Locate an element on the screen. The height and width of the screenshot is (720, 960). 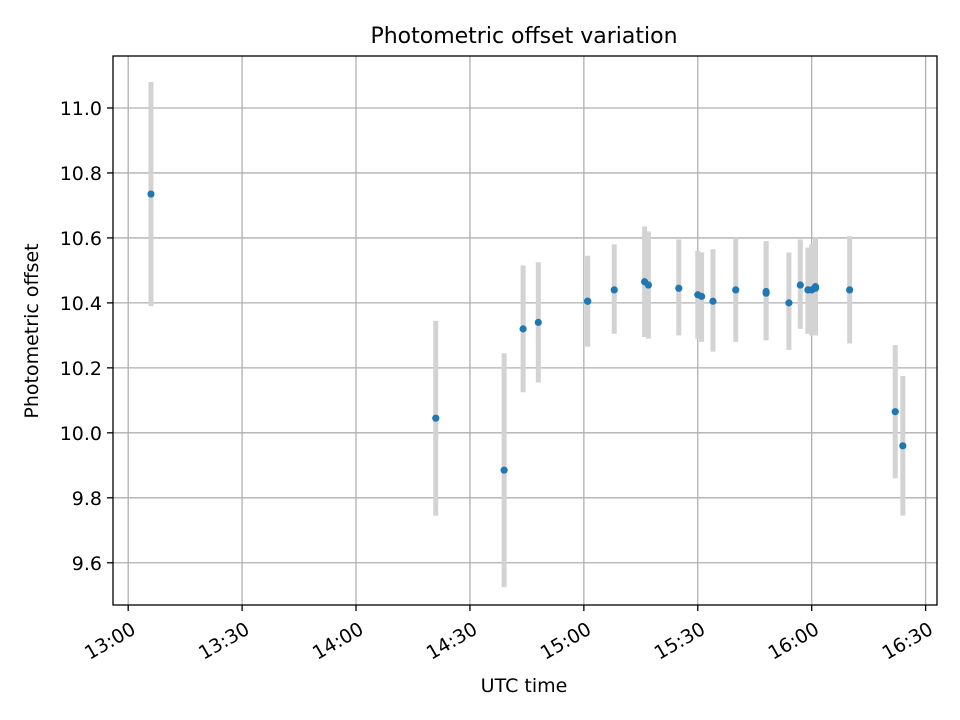
y-tick-label: 10.8 is located at coordinates (81, 174).